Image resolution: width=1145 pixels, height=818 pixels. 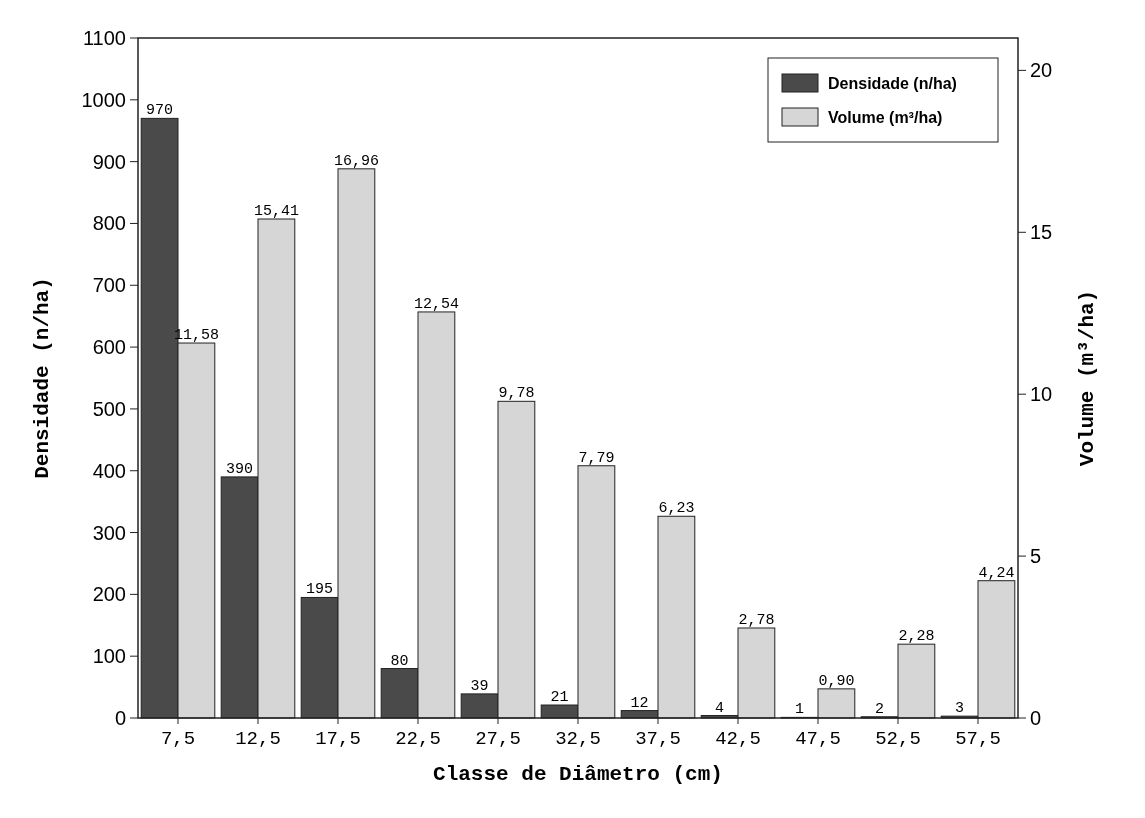 What do you see at coordinates (479, 686) in the screenshot?
I see `data-label: 39` at bounding box center [479, 686].